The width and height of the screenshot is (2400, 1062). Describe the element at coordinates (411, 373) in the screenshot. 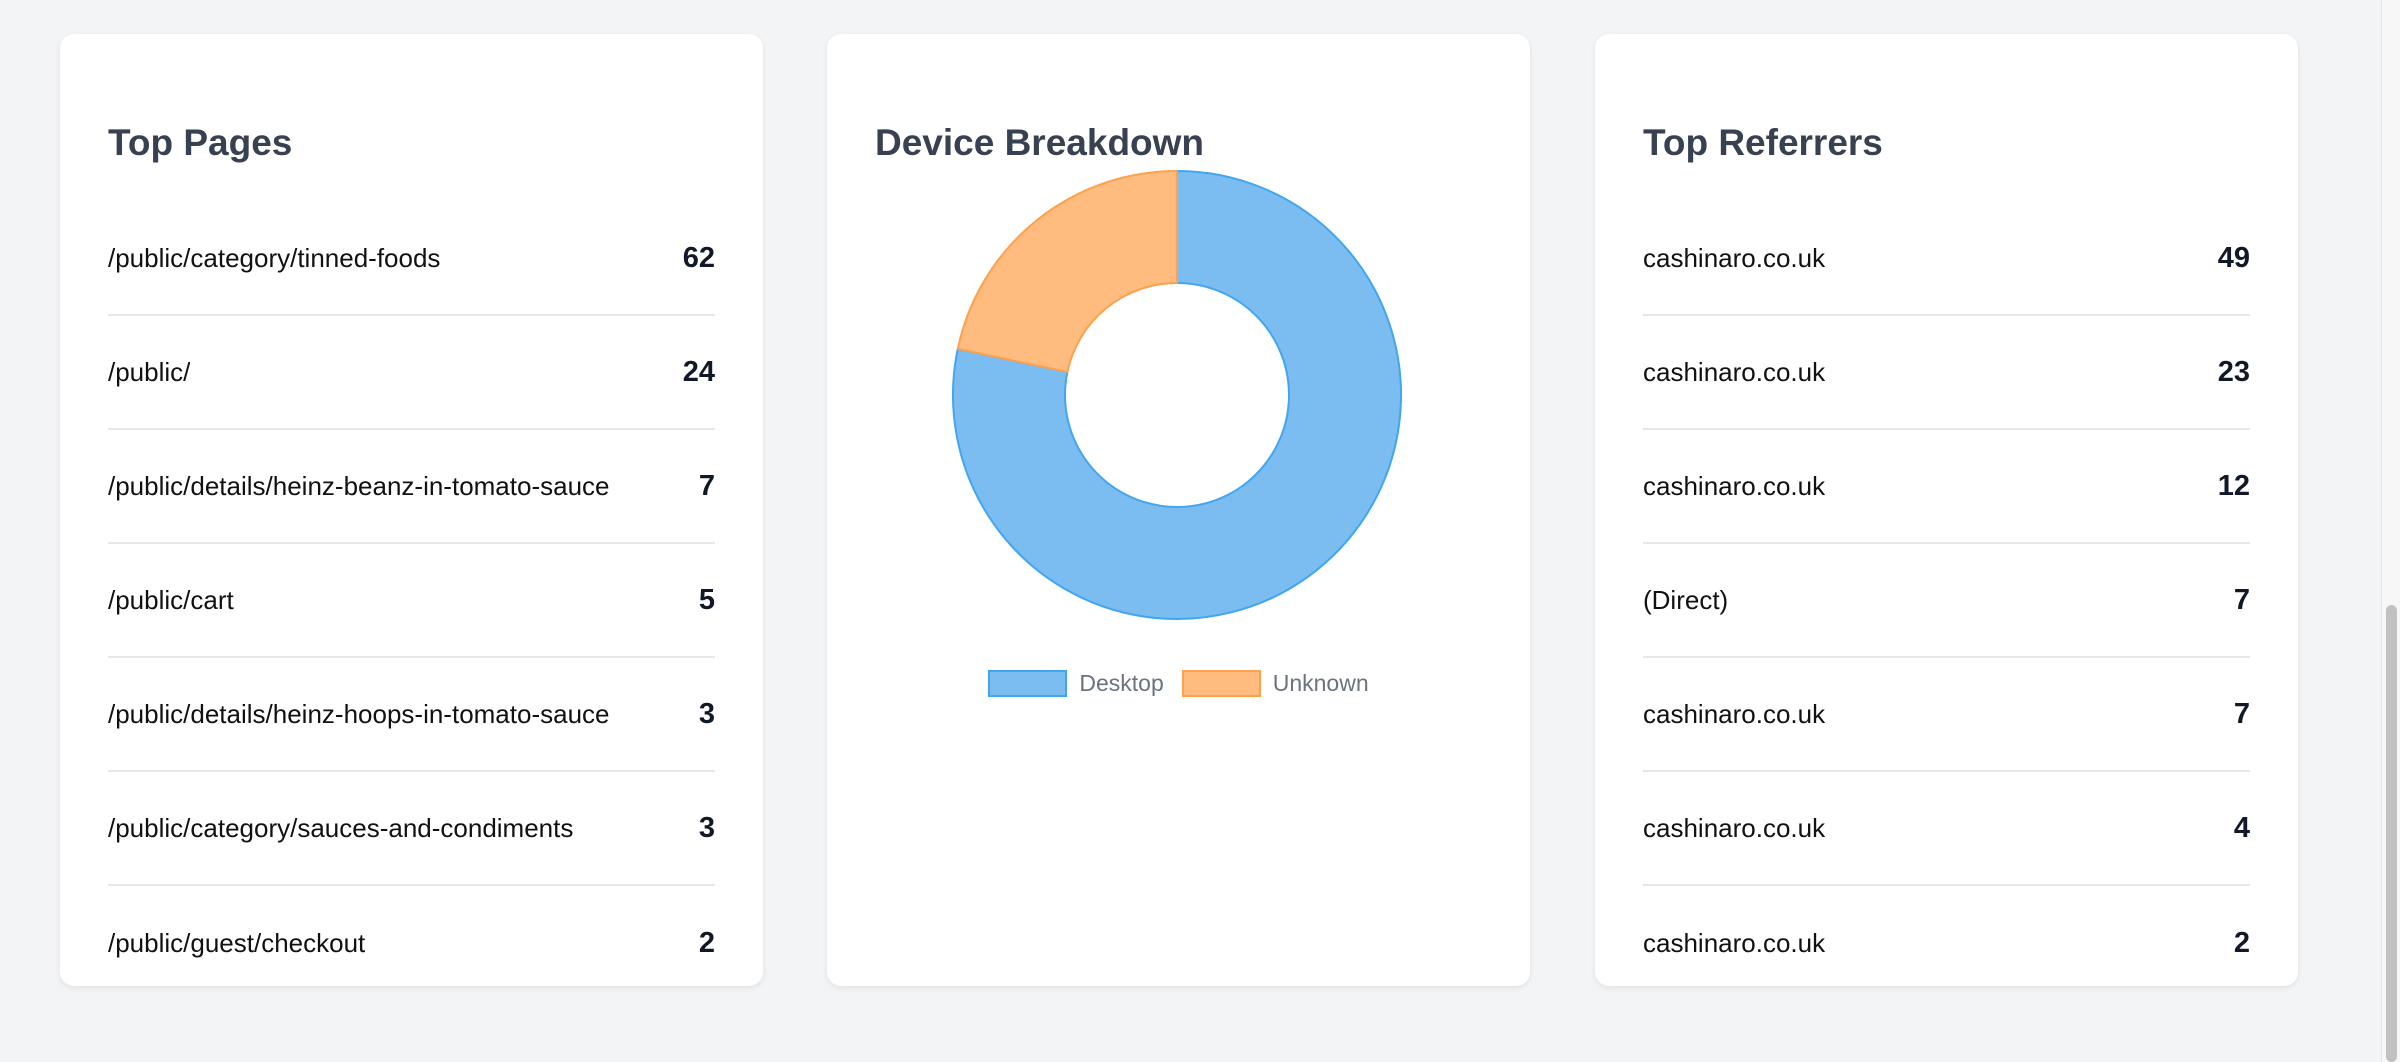

I see `list-item: /public/24` at that location.